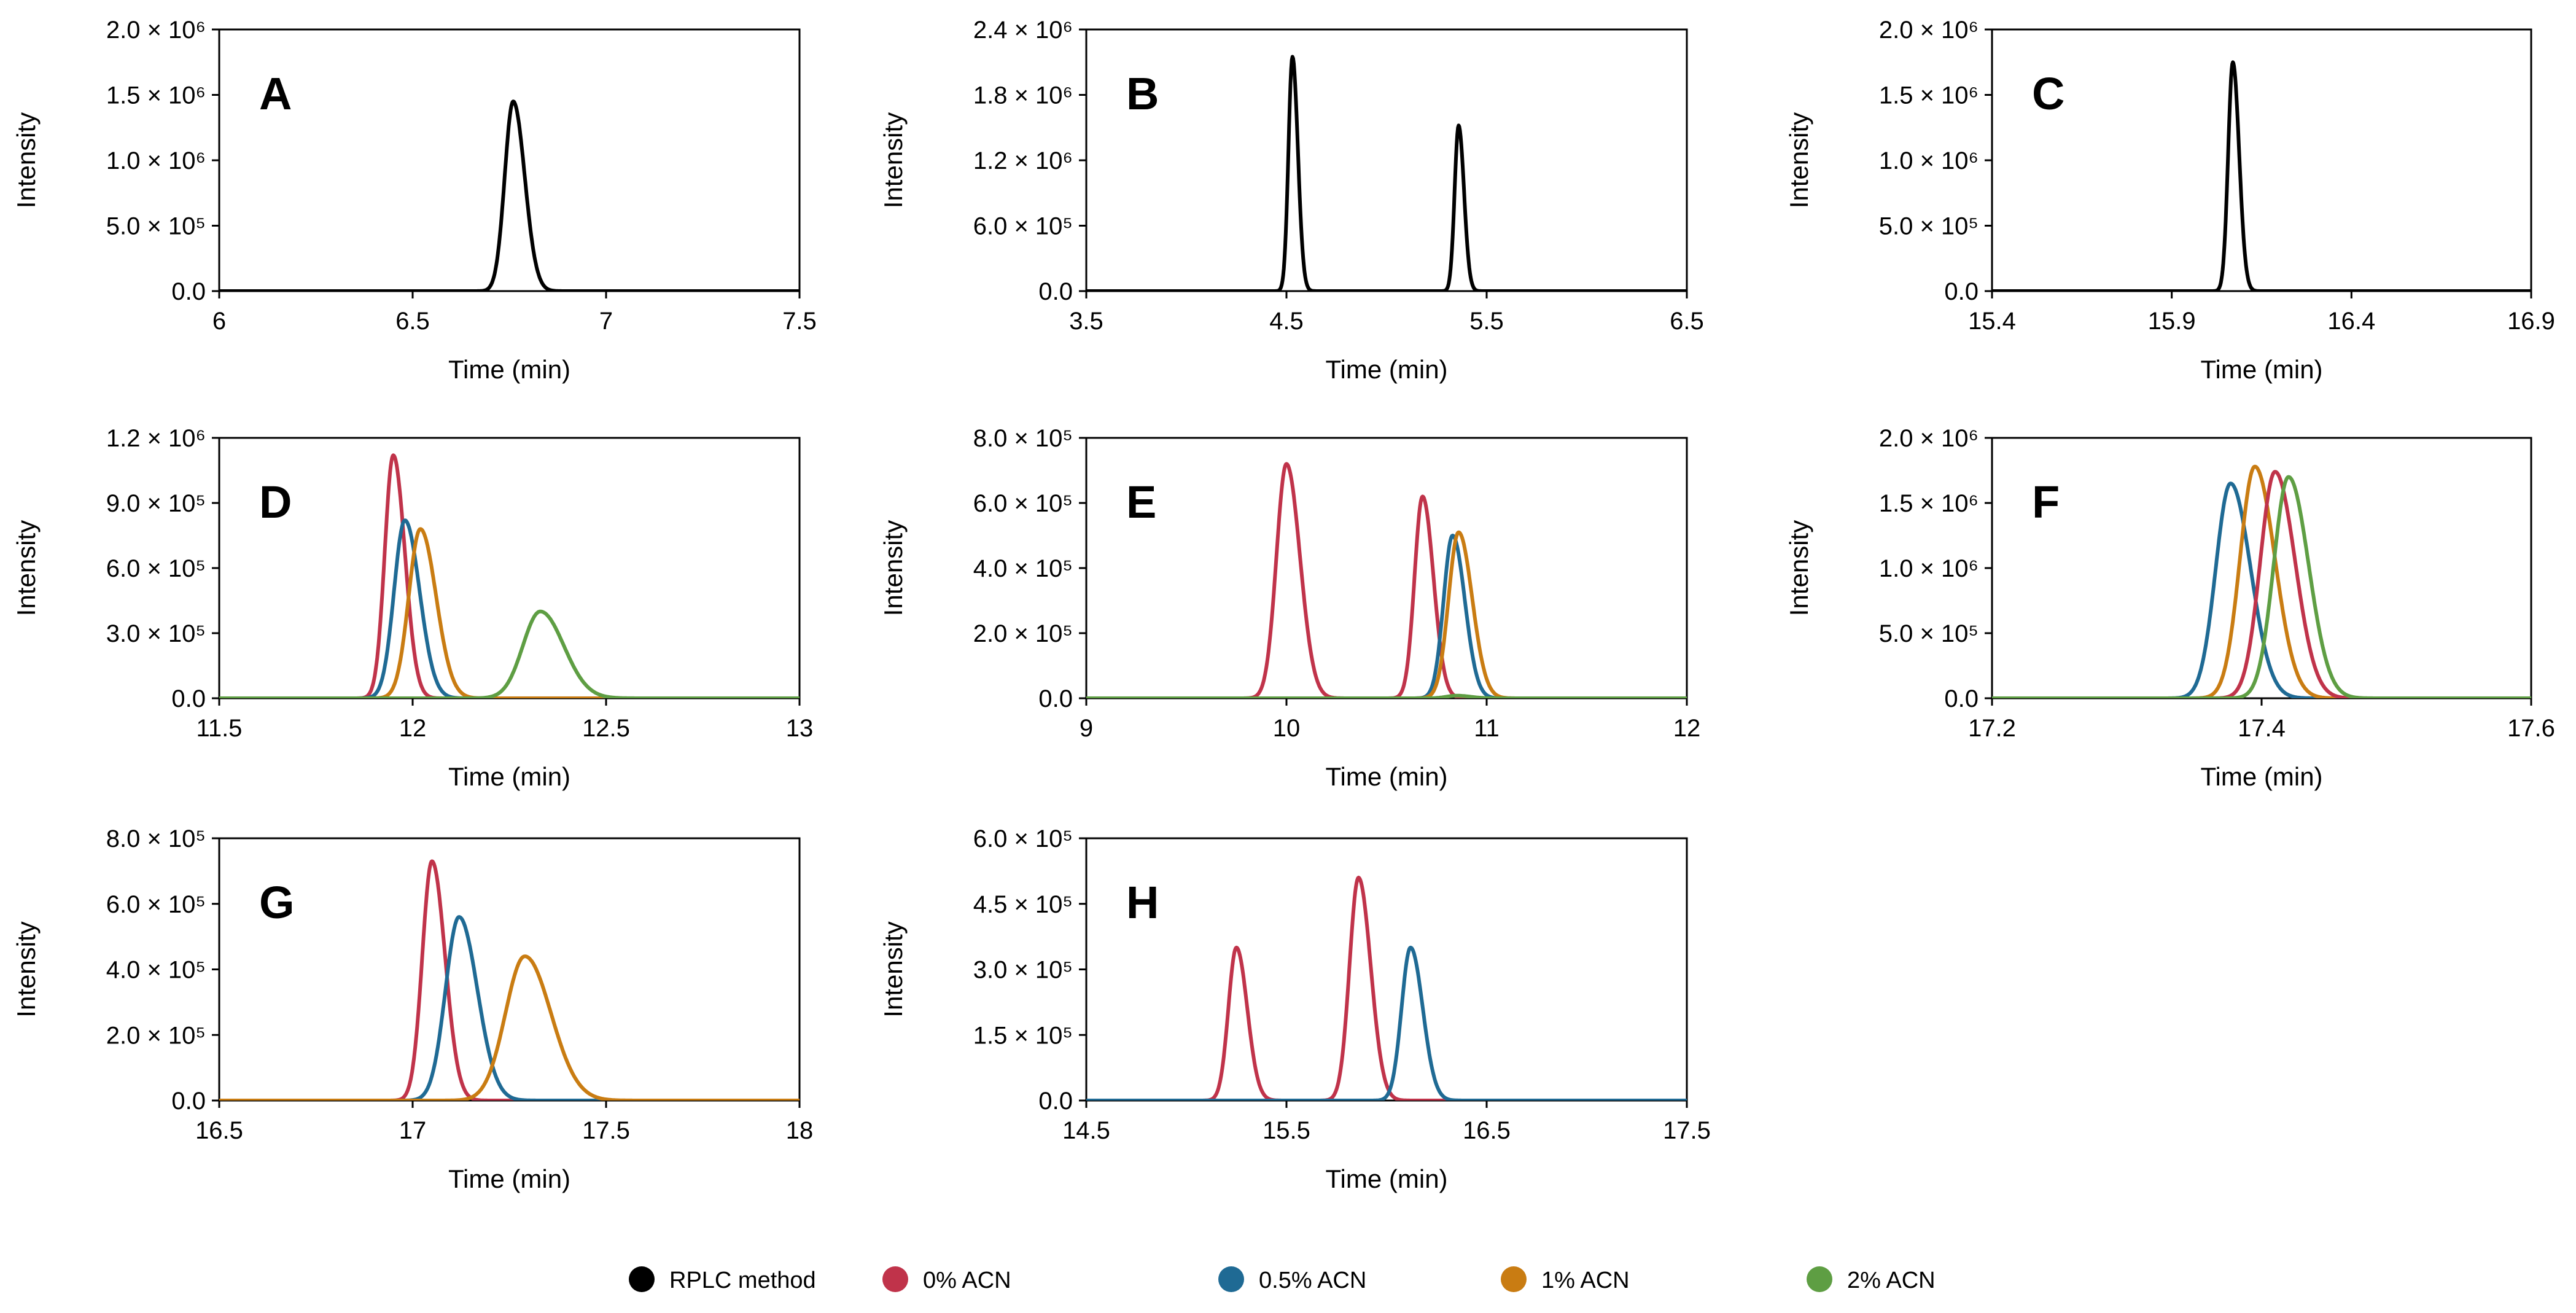 The width and height of the screenshot is (2576, 1313). Describe the element at coordinates (156, 633) in the screenshot. I see `y-tick-label: 3.0 × 10⁵` at that location.